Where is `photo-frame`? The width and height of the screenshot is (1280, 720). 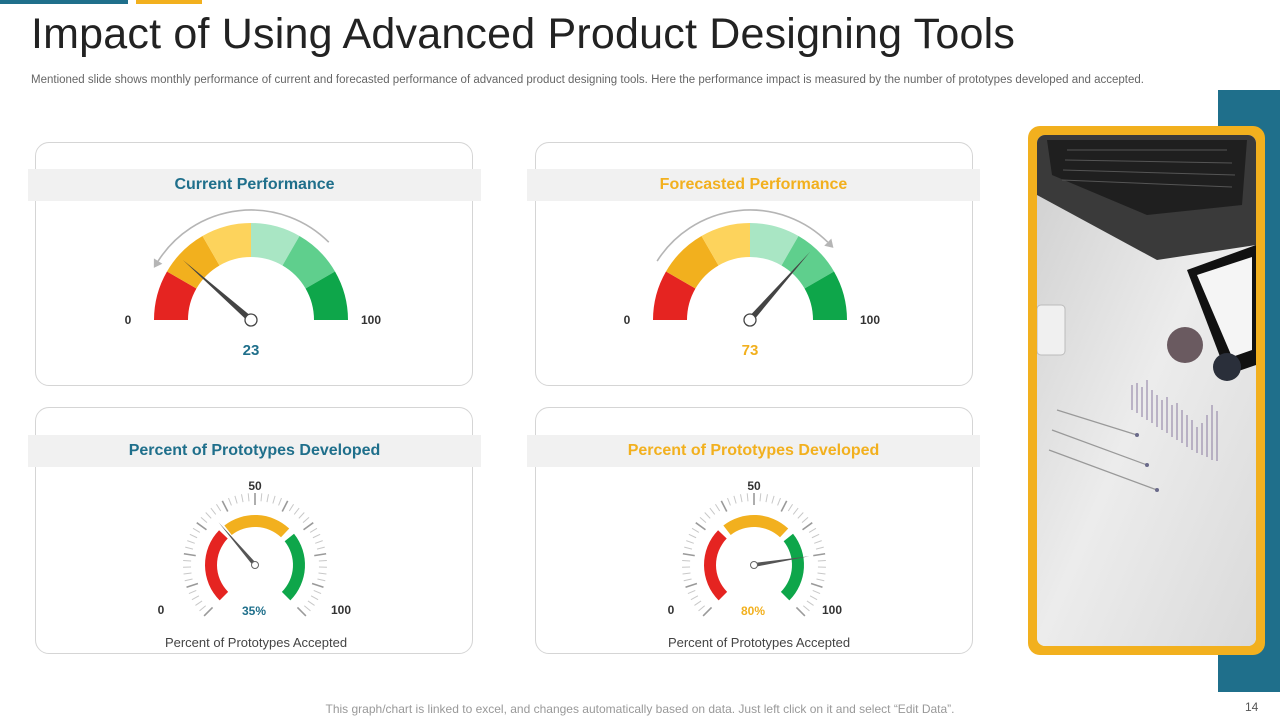
photo-frame is located at coordinates (1146, 390).